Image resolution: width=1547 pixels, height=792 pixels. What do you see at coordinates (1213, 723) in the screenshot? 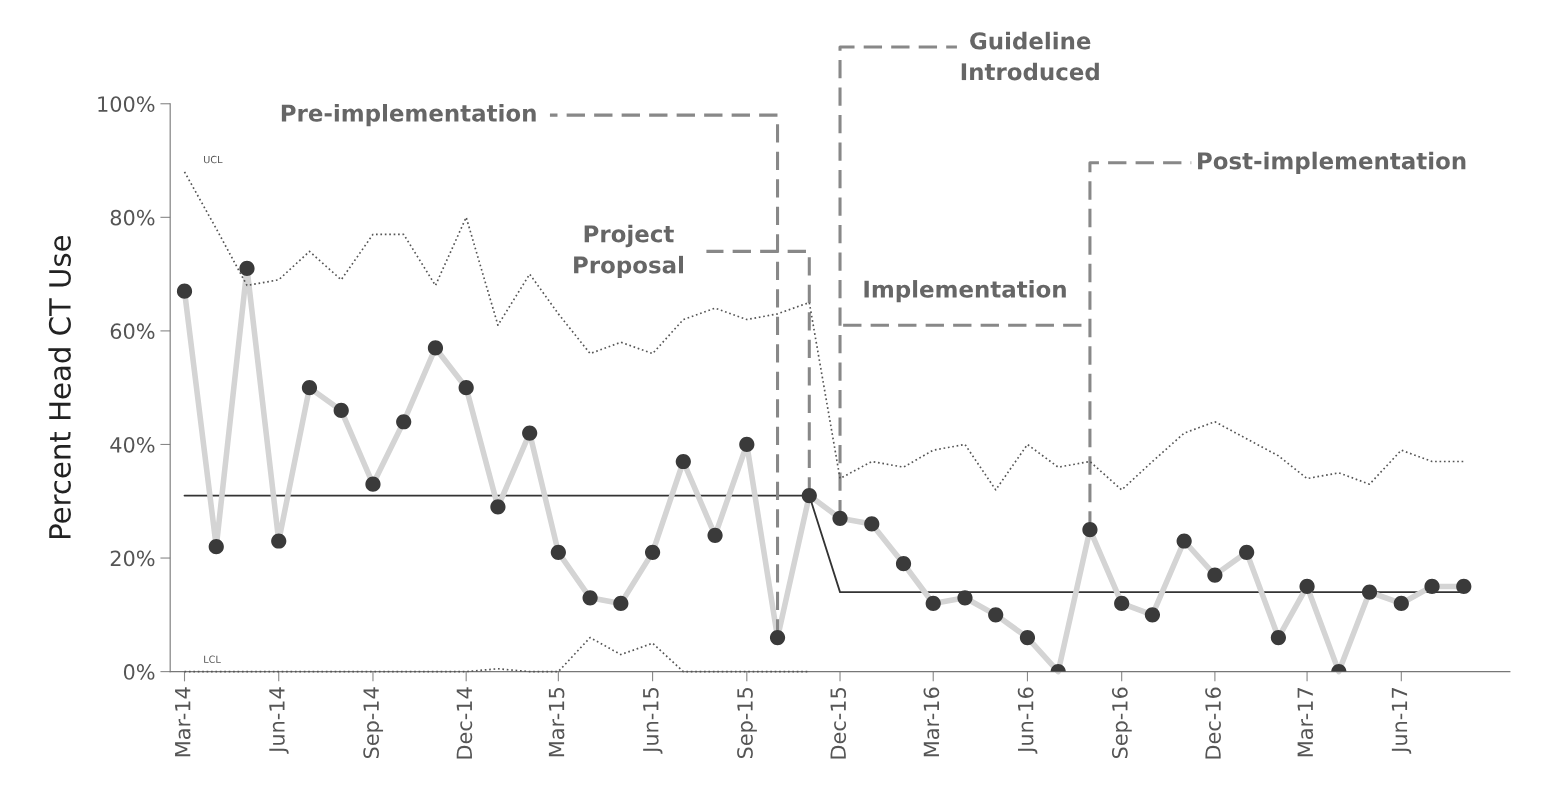
I see `x-tick-label: Dec-16` at bounding box center [1213, 723].